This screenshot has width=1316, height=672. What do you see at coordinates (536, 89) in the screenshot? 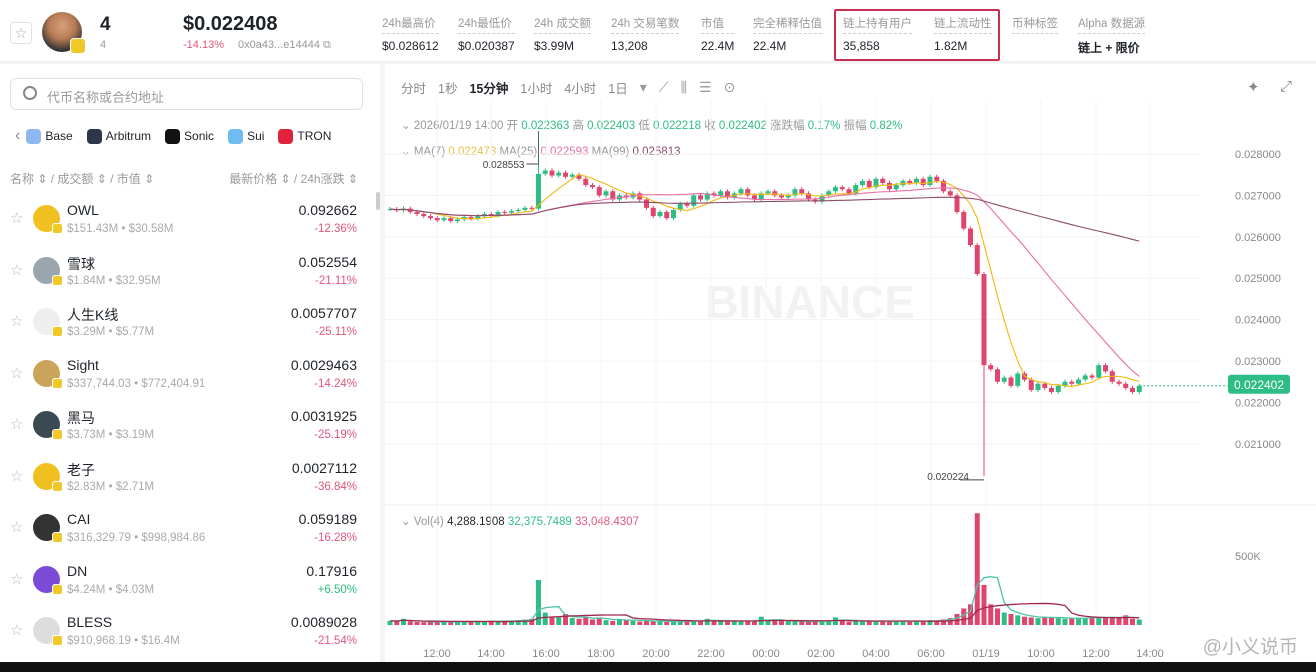
I see `interval-tab: 1小时` at bounding box center [536, 89].